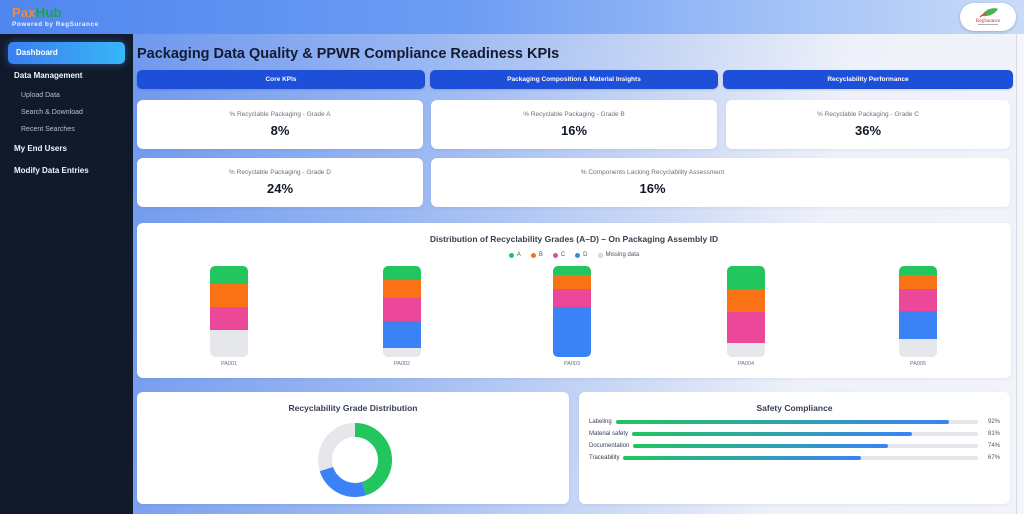 This screenshot has width=1024, height=514. Describe the element at coordinates (574, 255) in the screenshot. I see `chart-legend: A B C D Missing data` at that location.